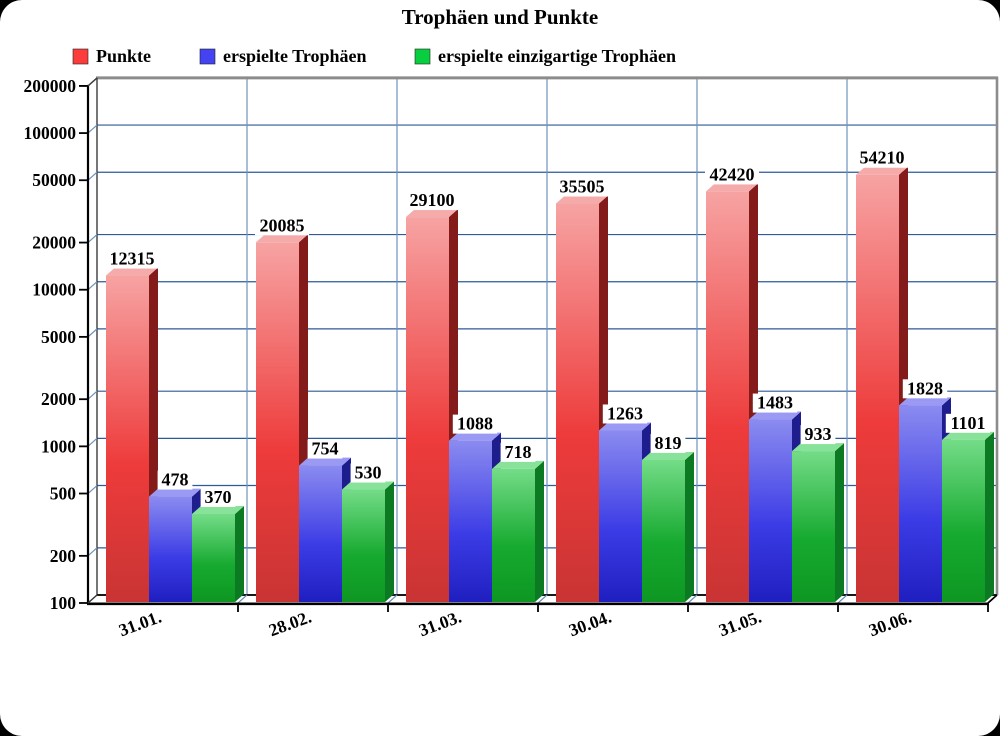  I want to click on chart-title: Trophäen und Punkte, so click(500, 17).